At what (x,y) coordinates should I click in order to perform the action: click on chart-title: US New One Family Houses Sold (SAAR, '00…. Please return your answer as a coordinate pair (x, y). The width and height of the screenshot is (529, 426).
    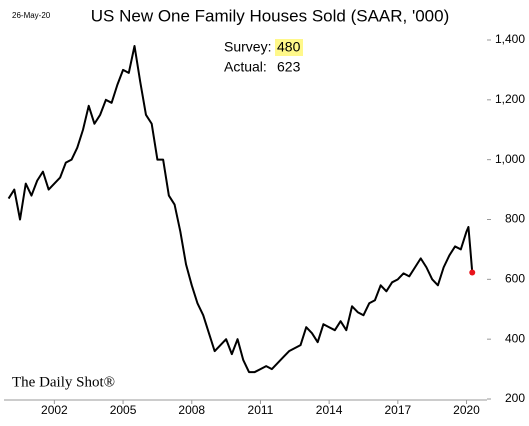
    Looking at the image, I should click on (270, 15).